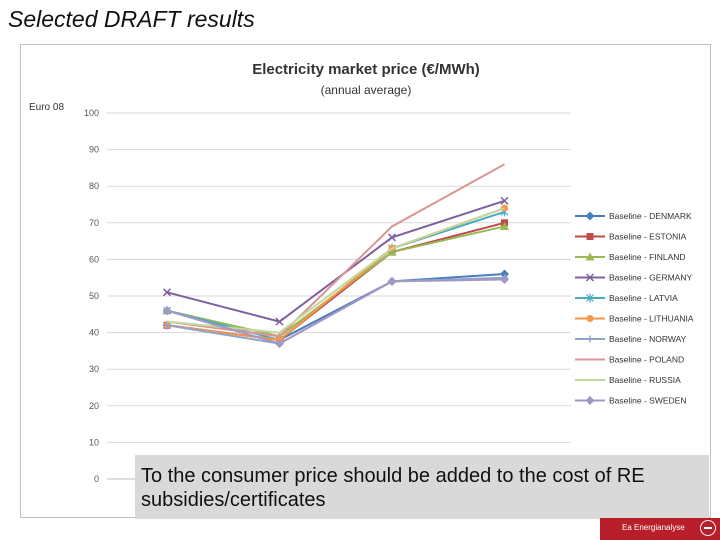  Describe the element at coordinates (645, 380) in the screenshot. I see `legend-label: Baseline - RUSSIA` at that location.